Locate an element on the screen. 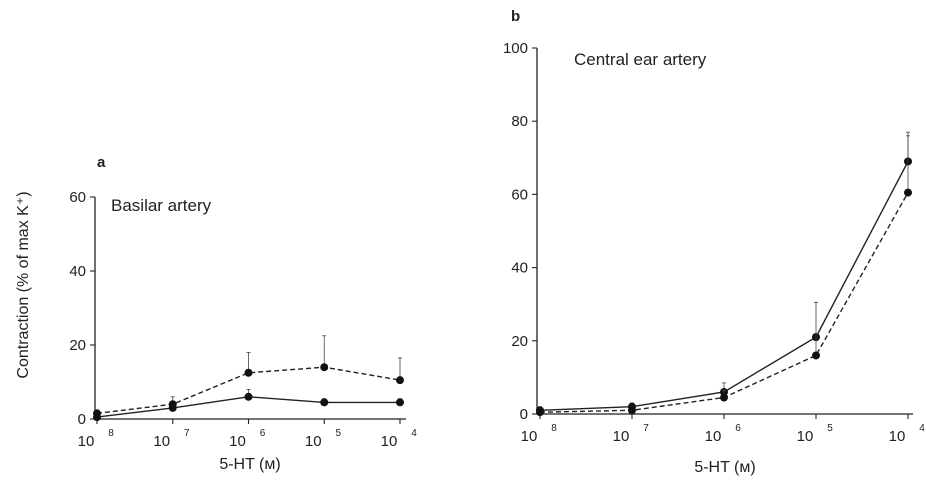 The width and height of the screenshot is (926, 483). pb-y-tick-label-40: 40 is located at coordinates (519, 268).